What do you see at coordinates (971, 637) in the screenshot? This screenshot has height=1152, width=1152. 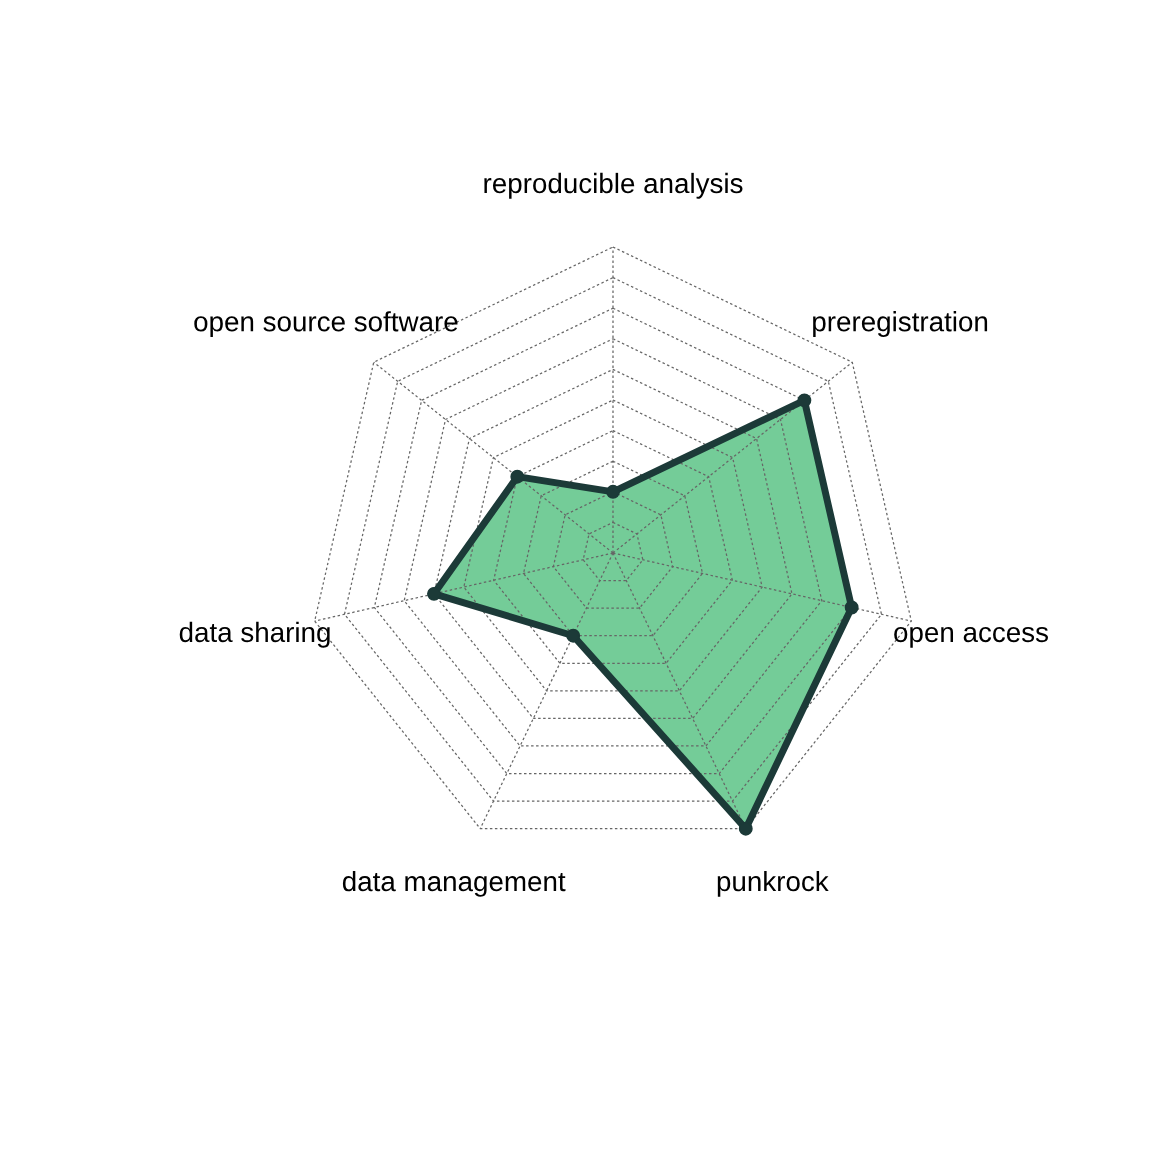 I see `spoke-label: open access` at bounding box center [971, 637].